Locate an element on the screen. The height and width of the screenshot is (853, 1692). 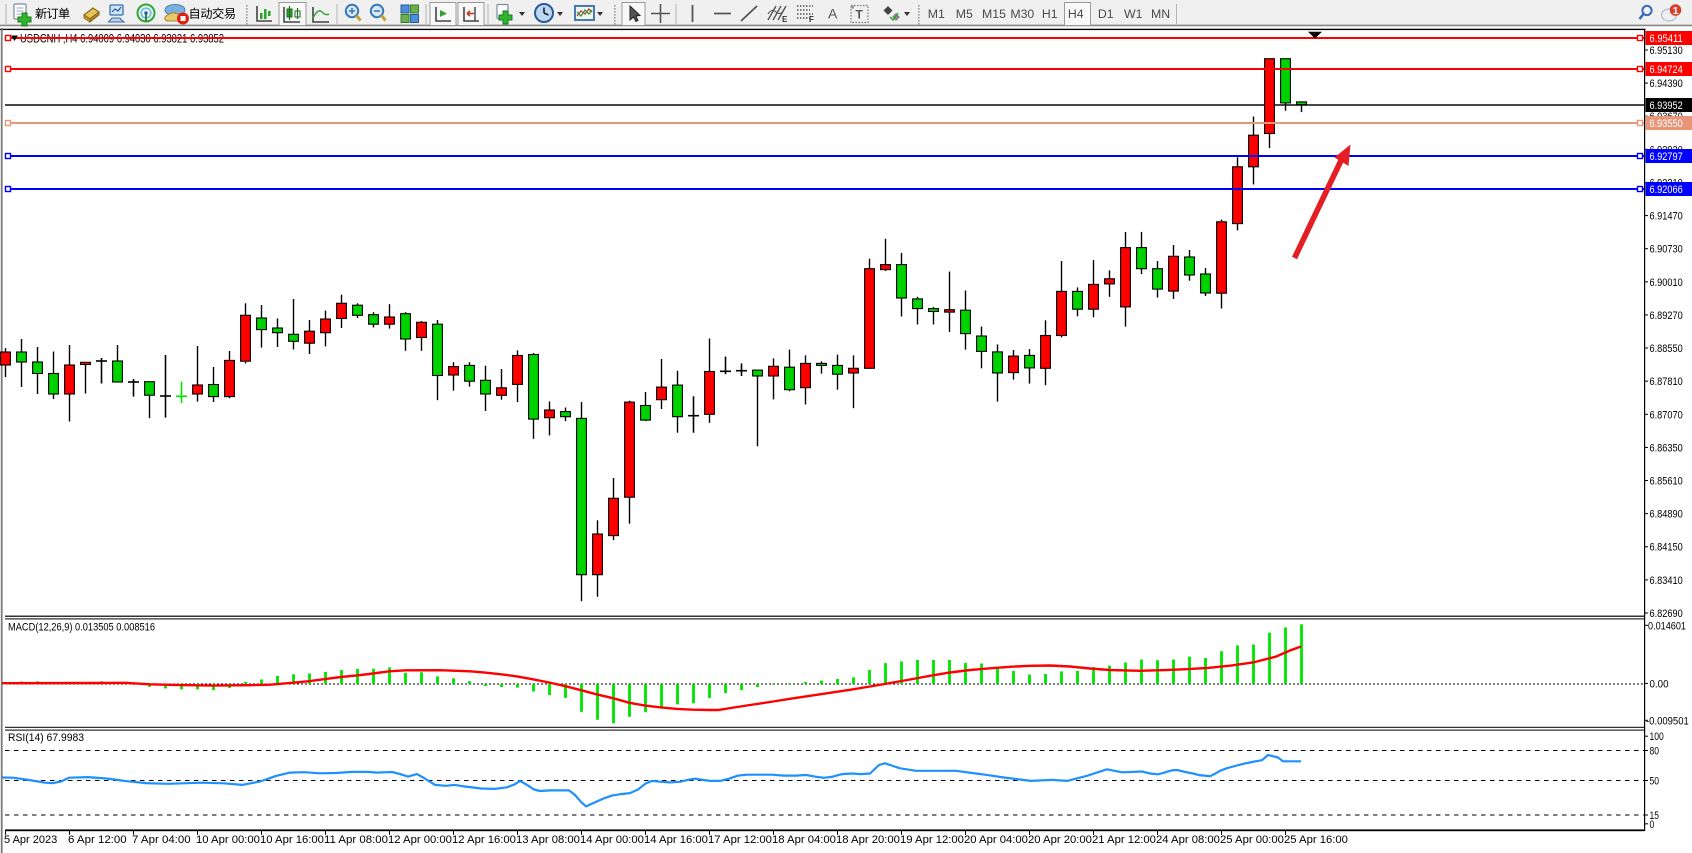
svg-text: 6.82690 is located at coordinates (1666, 614).